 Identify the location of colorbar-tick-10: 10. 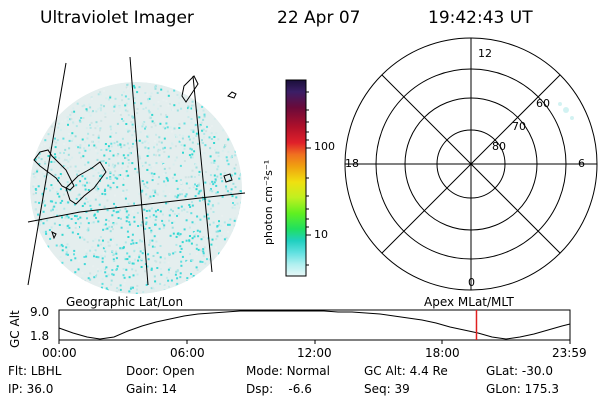
(321, 234).